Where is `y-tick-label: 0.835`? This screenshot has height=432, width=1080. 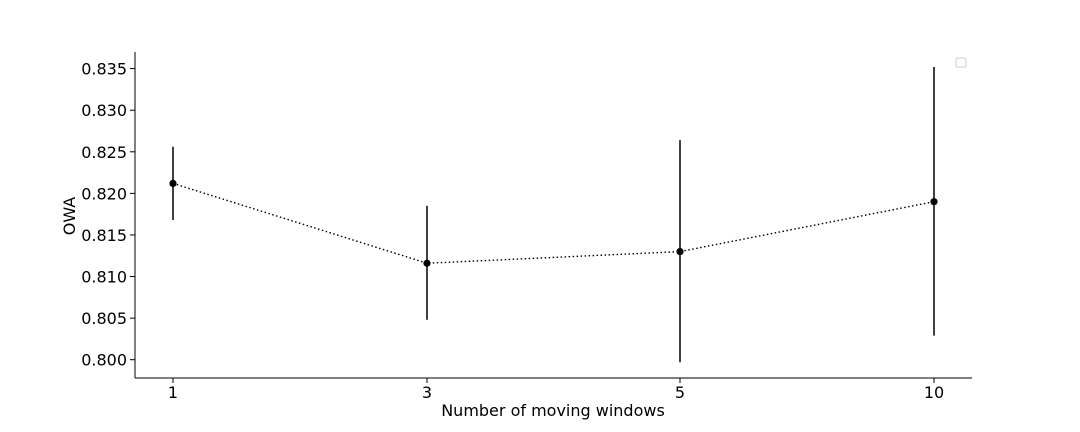 y-tick-label: 0.835 is located at coordinates (104, 69).